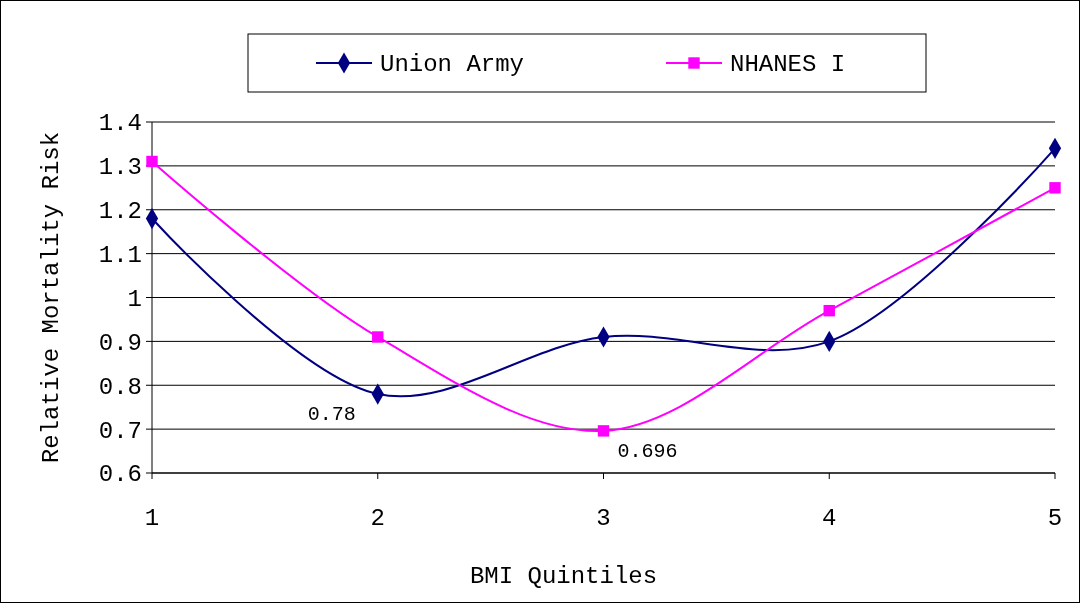  What do you see at coordinates (829, 518) in the screenshot?
I see `x-tick-label: 4` at bounding box center [829, 518].